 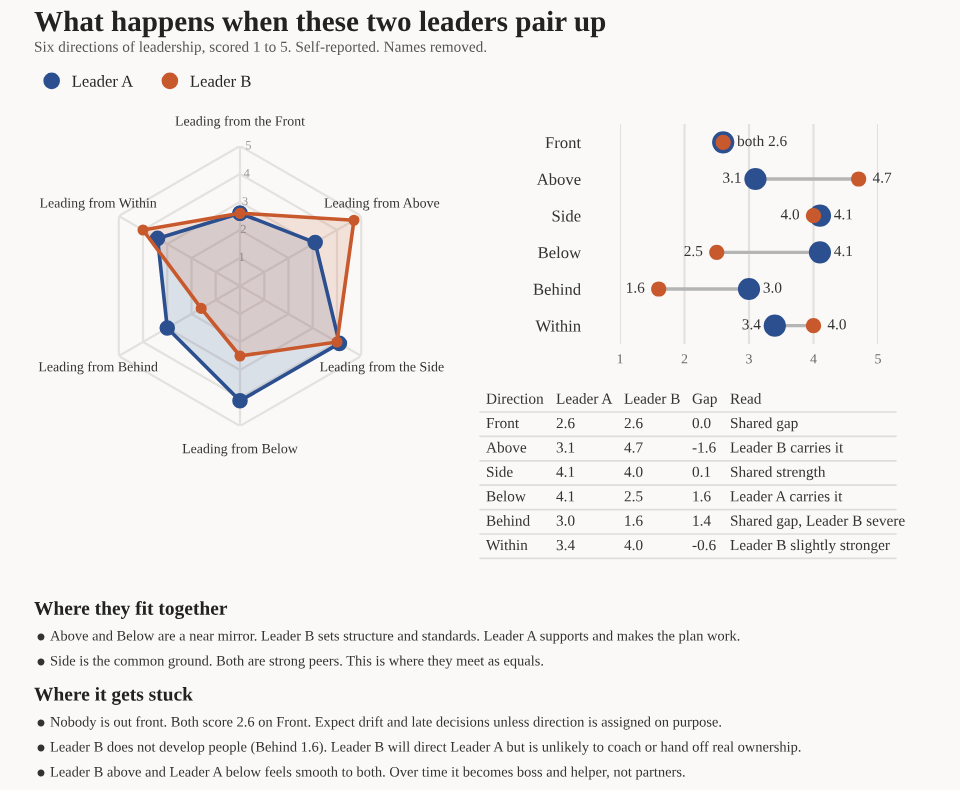 What do you see at coordinates (131, 610) in the screenshot?
I see `text: Where they fit together` at bounding box center [131, 610].